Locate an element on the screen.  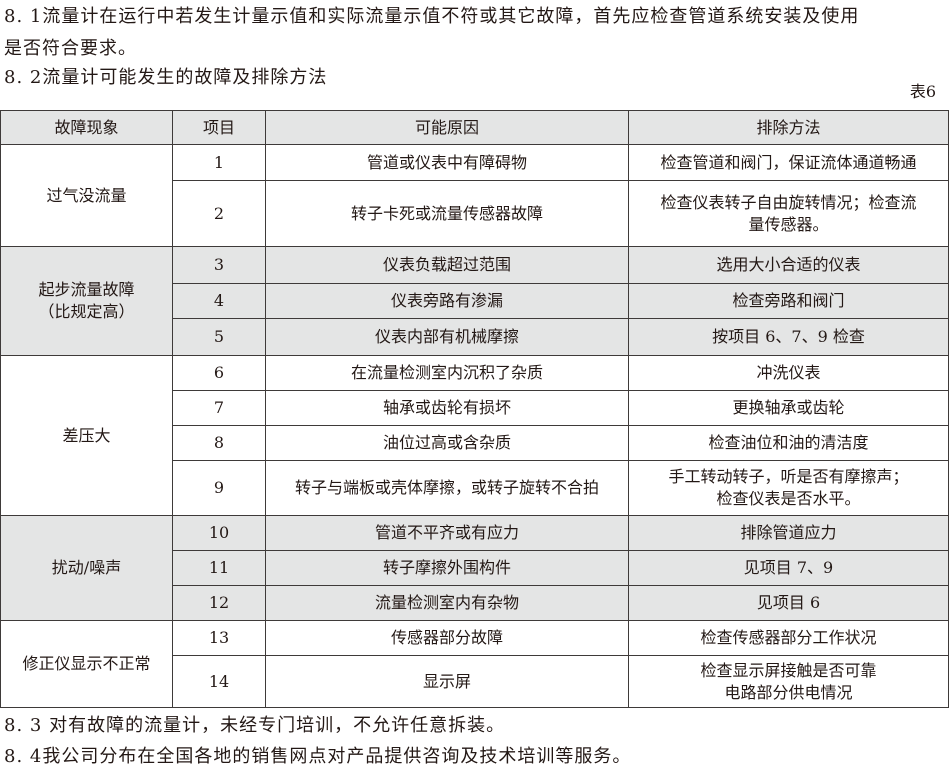
symptom-cell: 差压大 is located at coordinates (86, 435).